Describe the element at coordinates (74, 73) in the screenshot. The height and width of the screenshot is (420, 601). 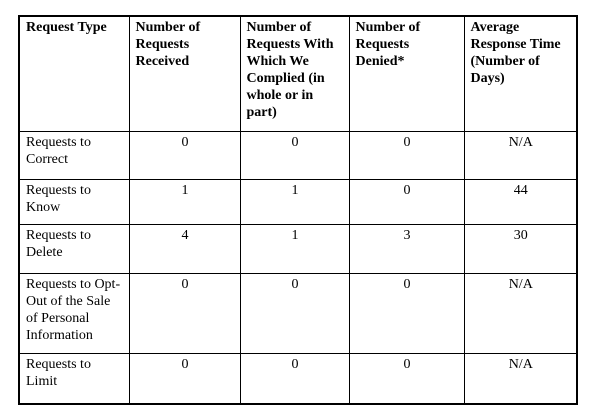
I see `col-header-request-type: Request Type` at that location.